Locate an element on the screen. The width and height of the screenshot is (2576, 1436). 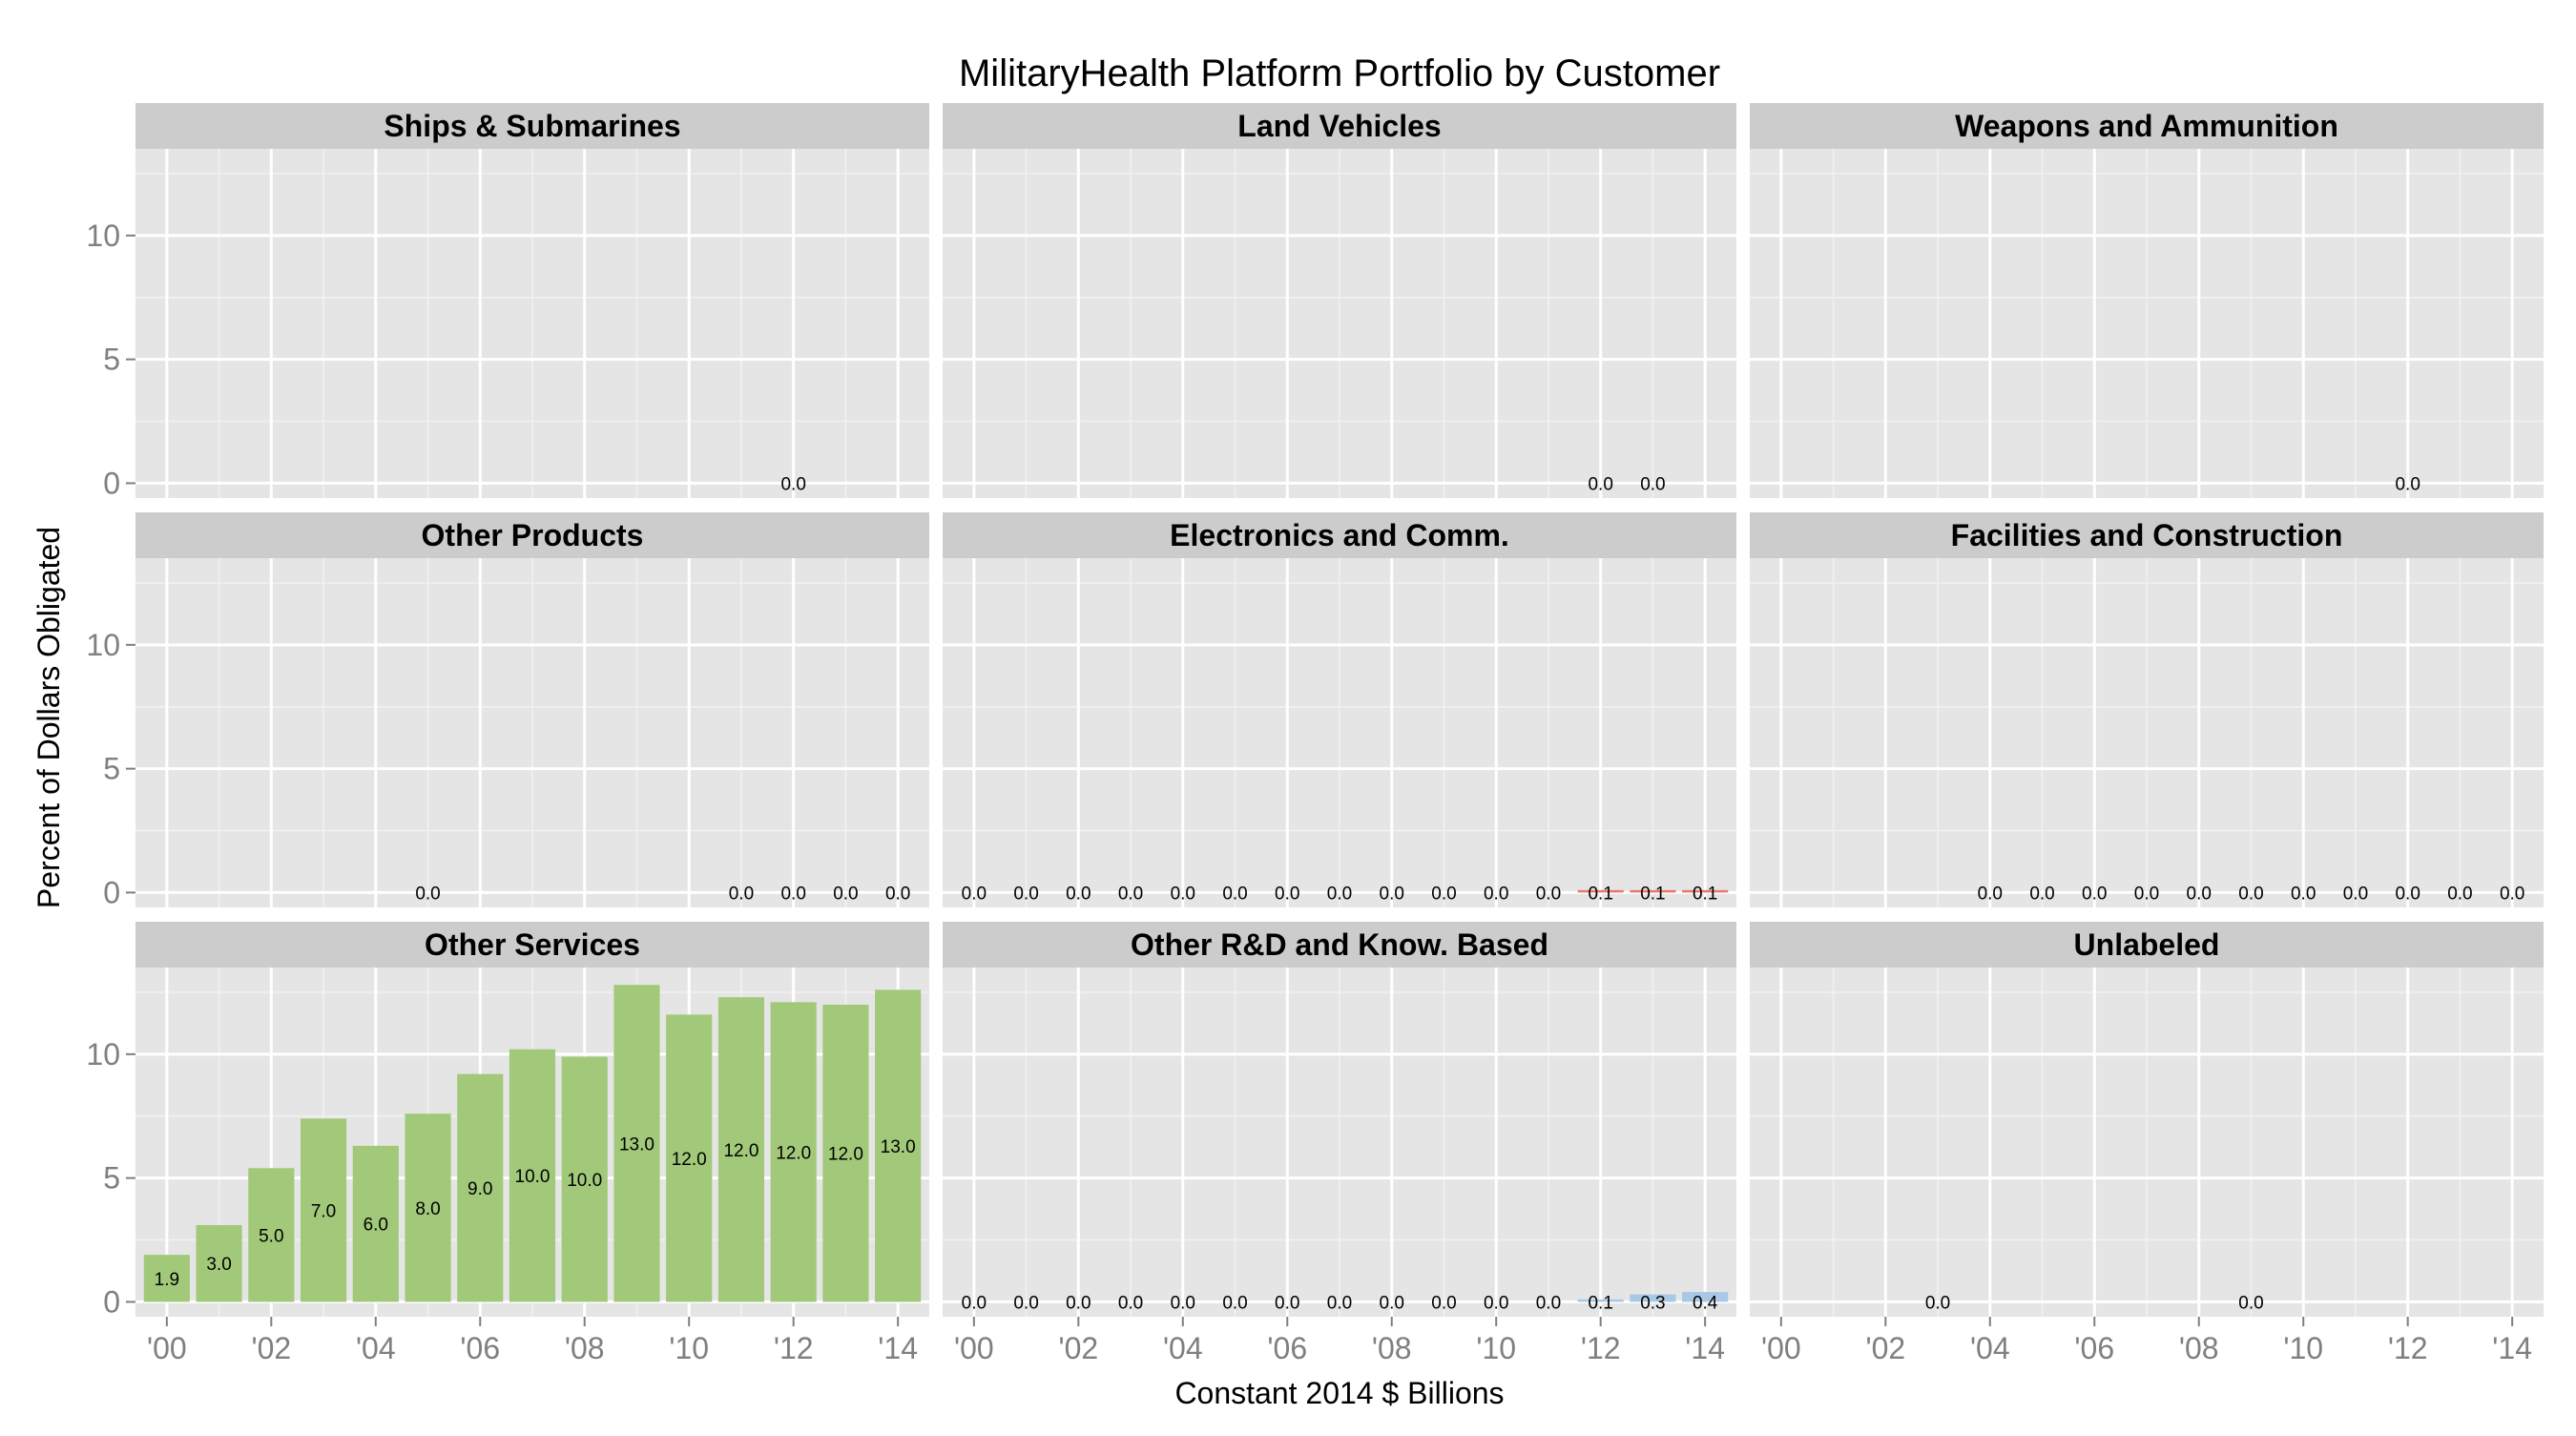
facet-panel: Weapons and Ammunition 0.0 is located at coordinates (2147, 300).